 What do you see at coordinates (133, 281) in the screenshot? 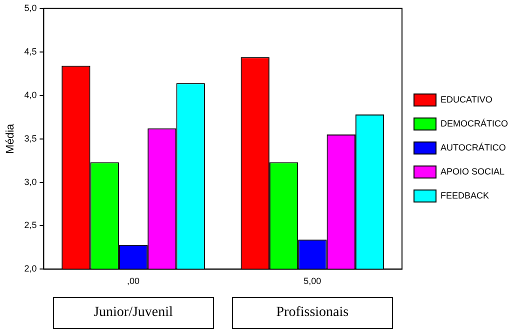
I see `x-tick-label: ,00` at bounding box center [133, 281].